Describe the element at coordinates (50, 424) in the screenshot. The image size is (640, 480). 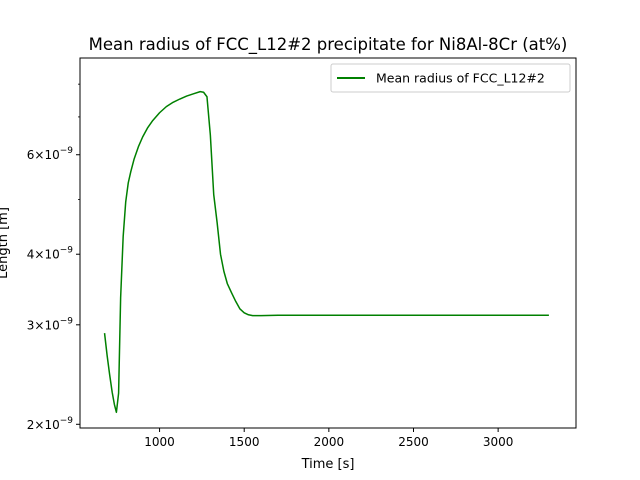
I see `y-tick-label: 2×10⁻⁹` at that location.